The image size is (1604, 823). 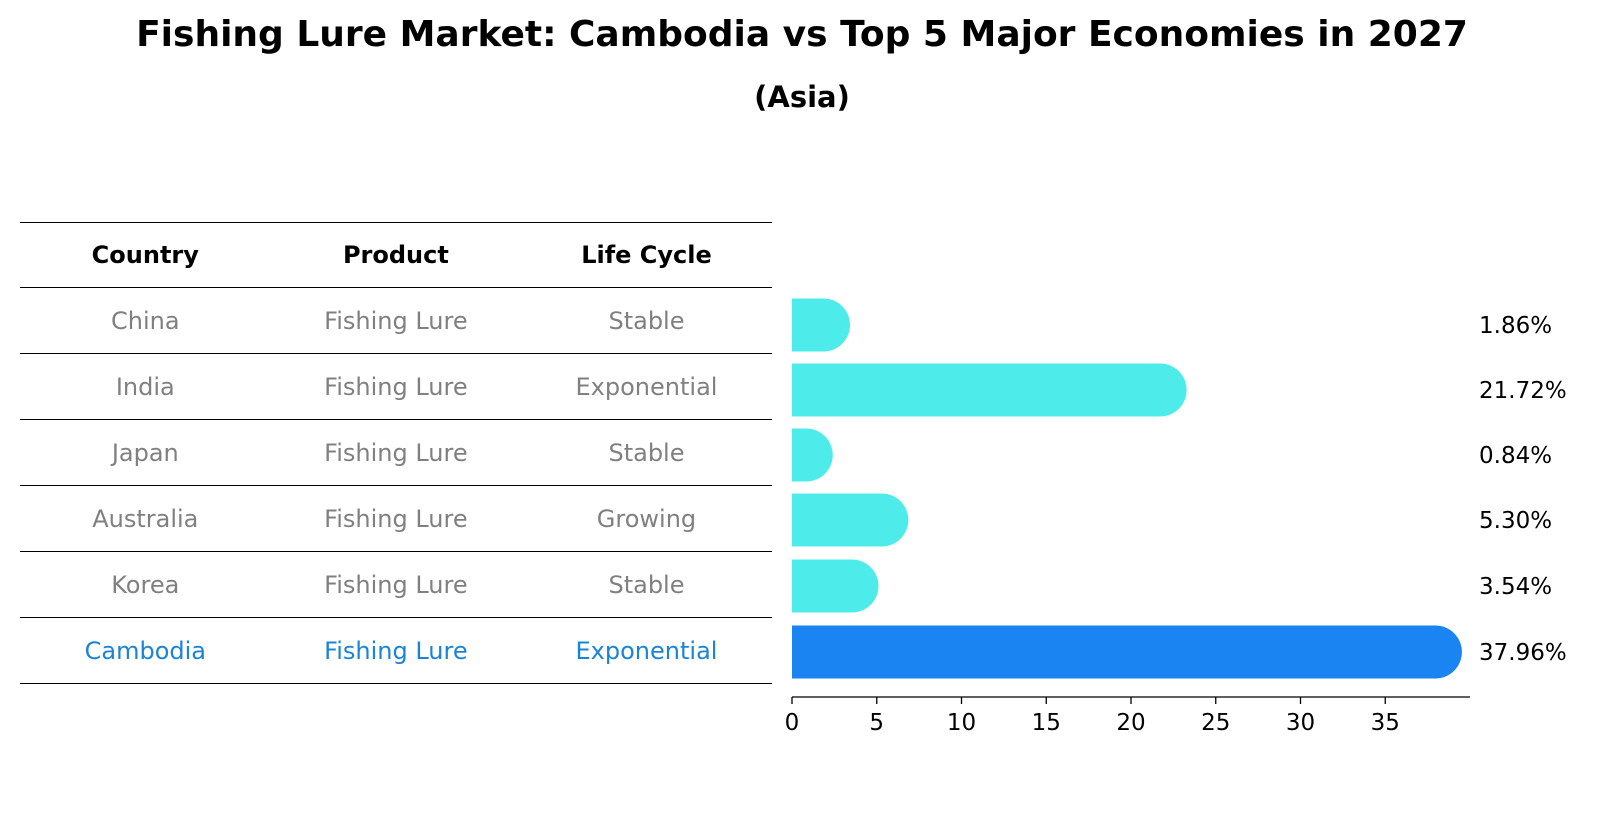 I want to click on x-tick-label: 25, so click(x=1215, y=723).